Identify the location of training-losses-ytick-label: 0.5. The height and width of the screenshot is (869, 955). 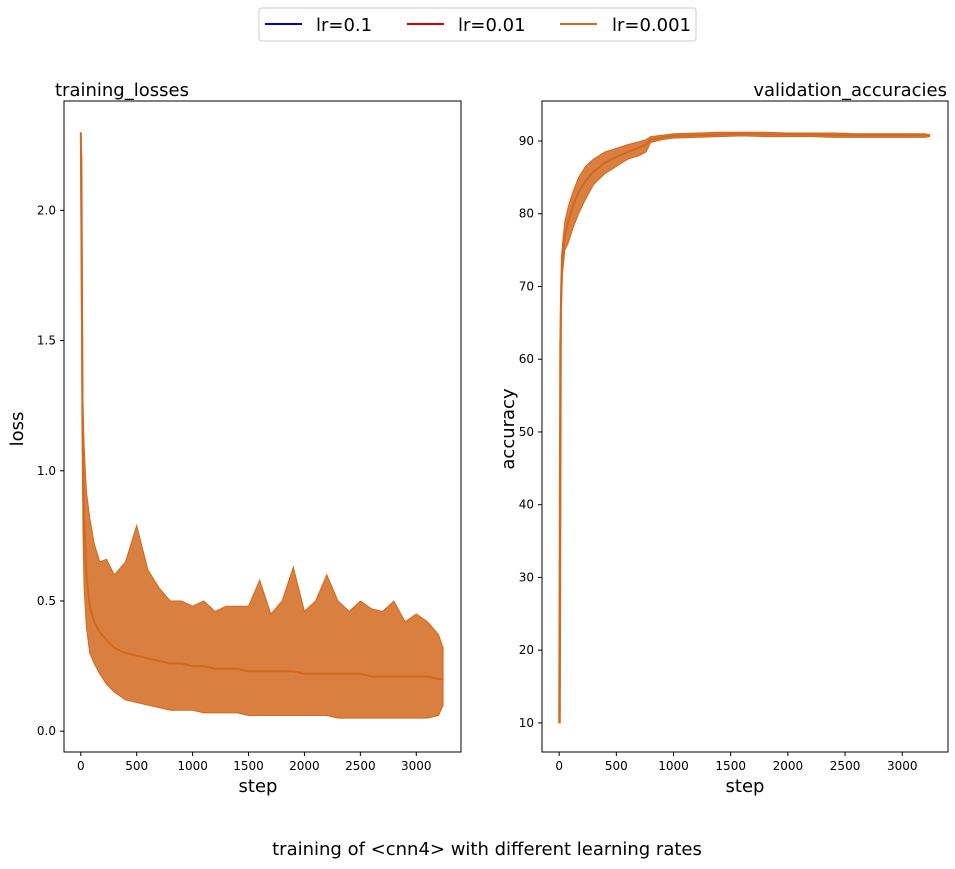
(46, 601).